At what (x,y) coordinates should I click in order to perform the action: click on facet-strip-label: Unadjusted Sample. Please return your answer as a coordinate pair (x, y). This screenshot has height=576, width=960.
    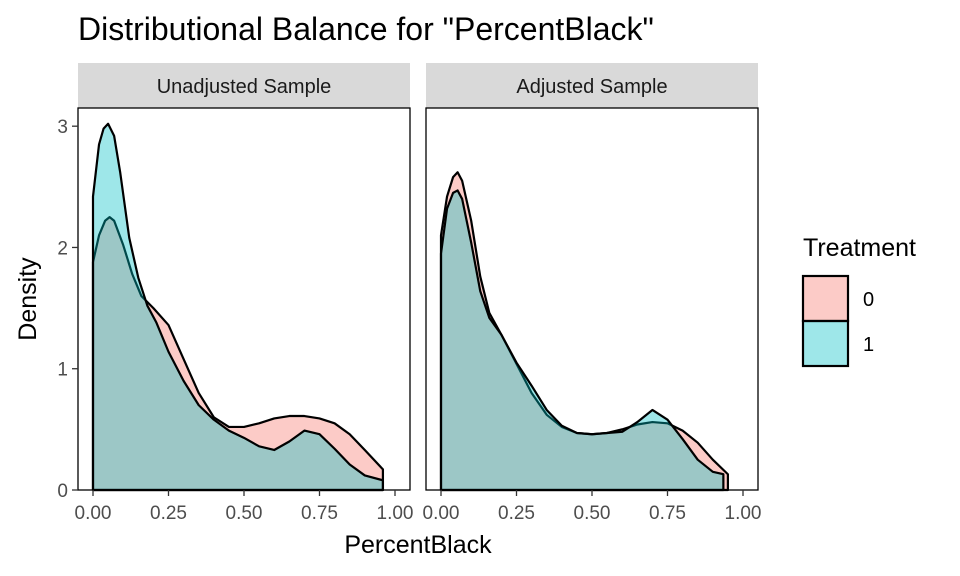
    Looking at the image, I should click on (244, 87).